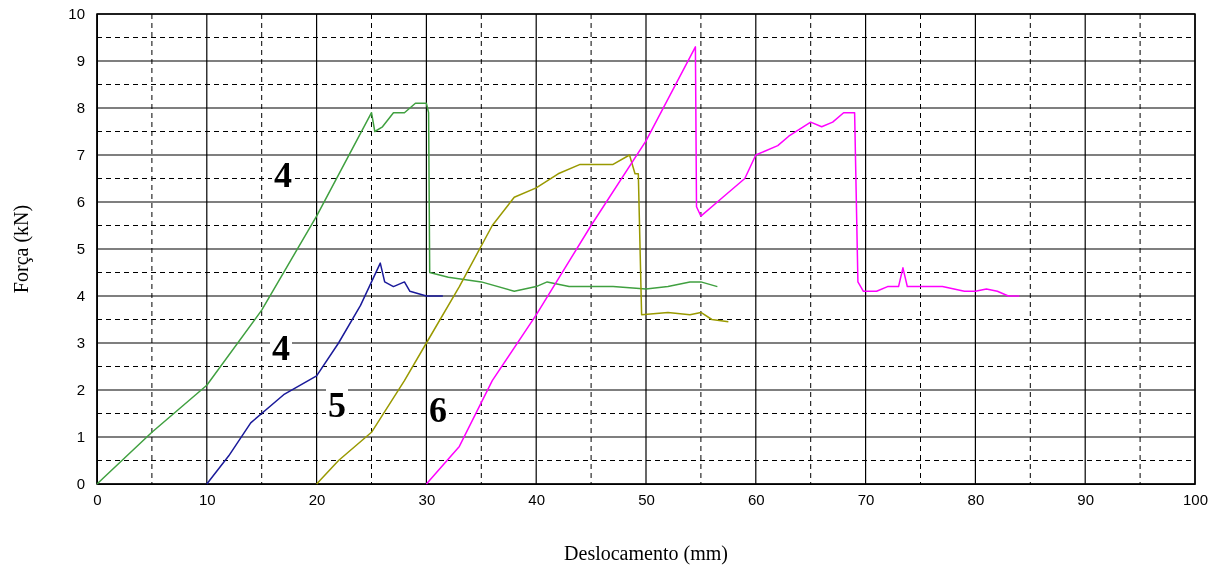 The height and width of the screenshot is (570, 1230). Describe the element at coordinates (325, 373) in the screenshot. I see `line-series` at that location.